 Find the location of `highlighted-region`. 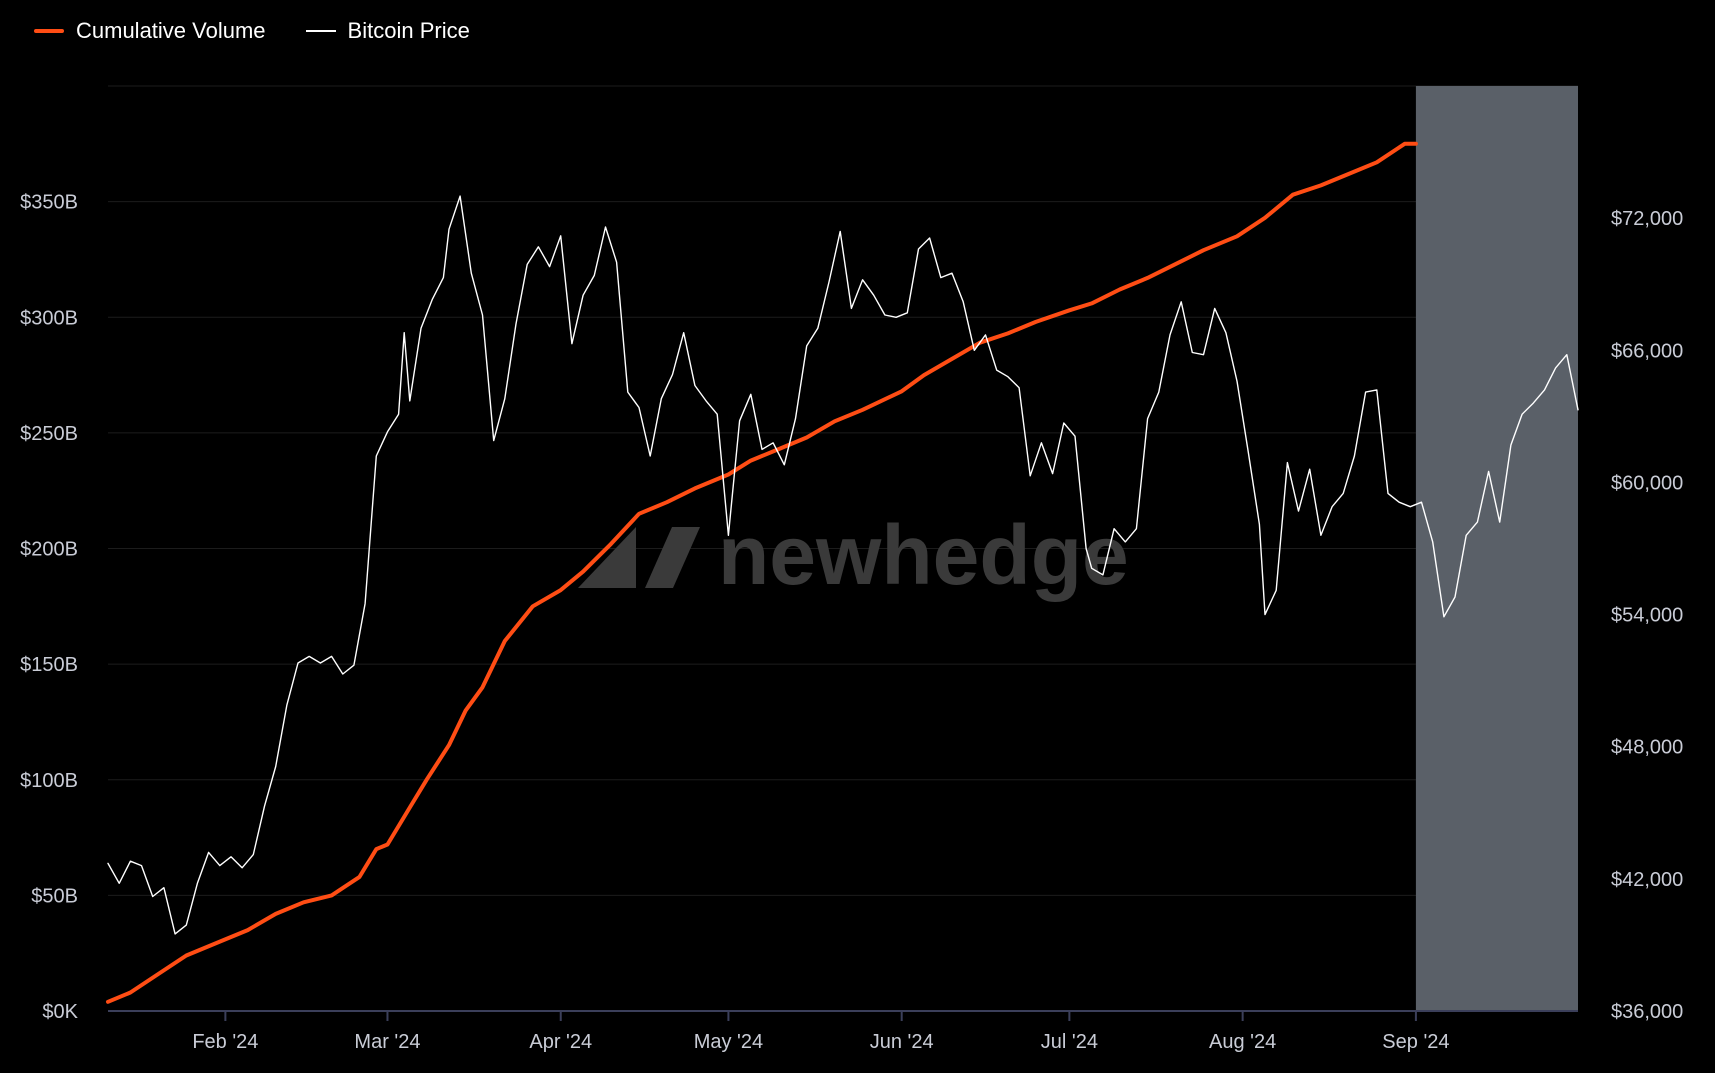

highlighted-region is located at coordinates (1496, 548).